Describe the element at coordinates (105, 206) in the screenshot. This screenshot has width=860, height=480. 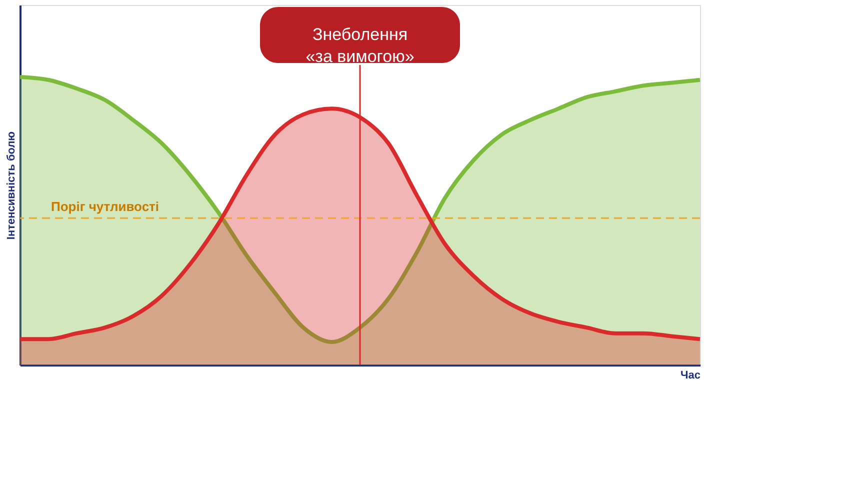
I see `ref-line-label: Поріг чутливості` at that location.